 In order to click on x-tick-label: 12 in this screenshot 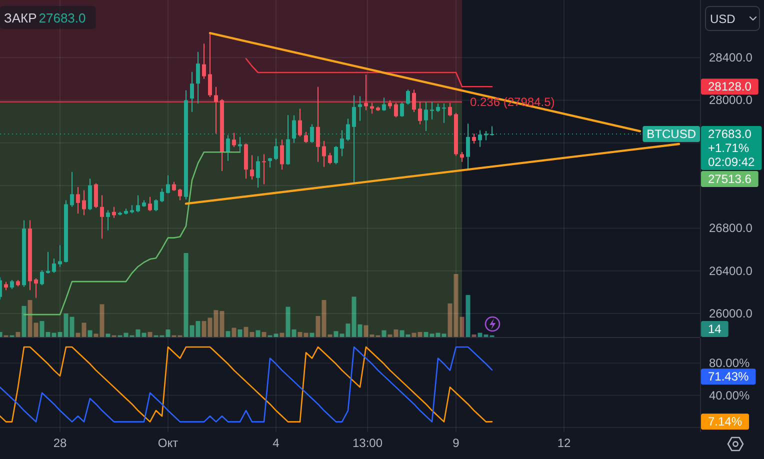, I will do `click(564, 443)`.